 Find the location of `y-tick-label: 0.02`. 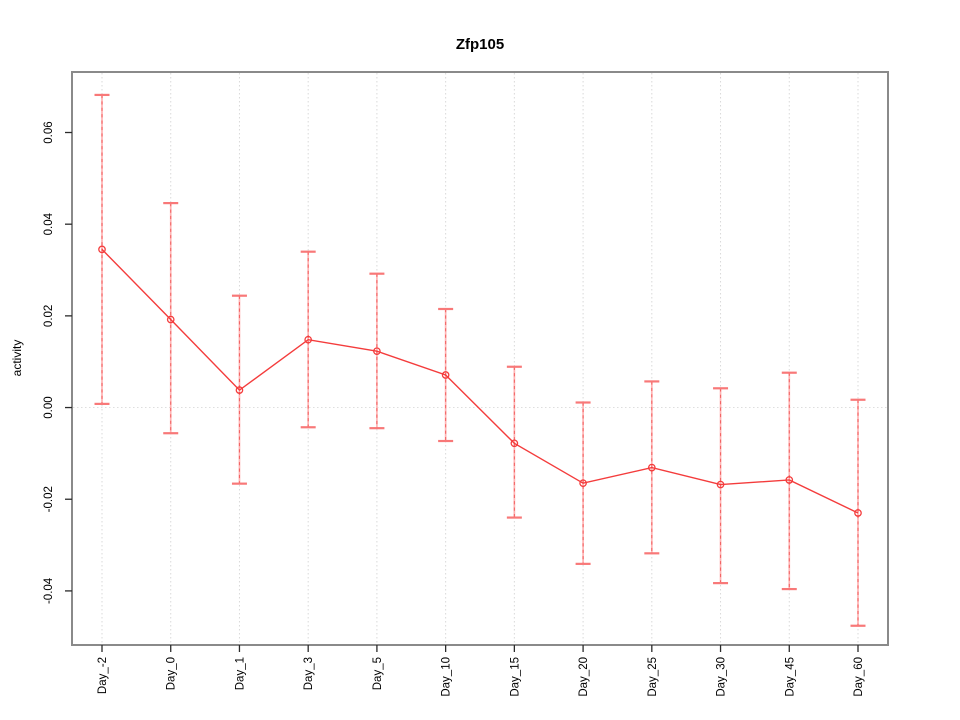

y-tick-label: 0.02 is located at coordinates (49, 316).